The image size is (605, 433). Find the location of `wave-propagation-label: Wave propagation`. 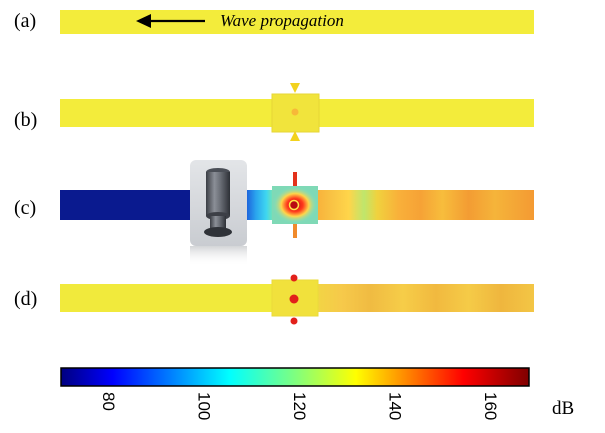

wave-propagation-label: Wave propagation is located at coordinates (282, 20).